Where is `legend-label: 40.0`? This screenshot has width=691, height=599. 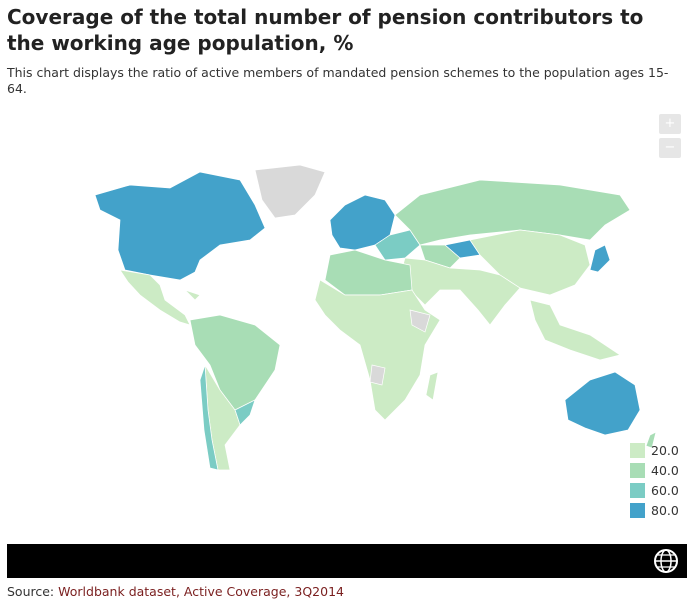 legend-label: 40.0 is located at coordinates (665, 470).